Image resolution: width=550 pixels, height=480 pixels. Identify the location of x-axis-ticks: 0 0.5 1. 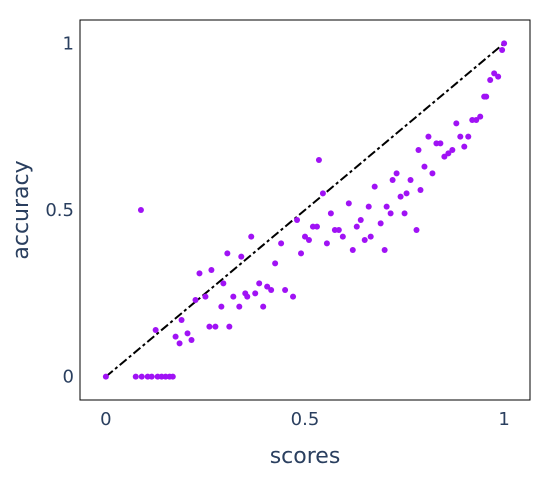
(305, 419).